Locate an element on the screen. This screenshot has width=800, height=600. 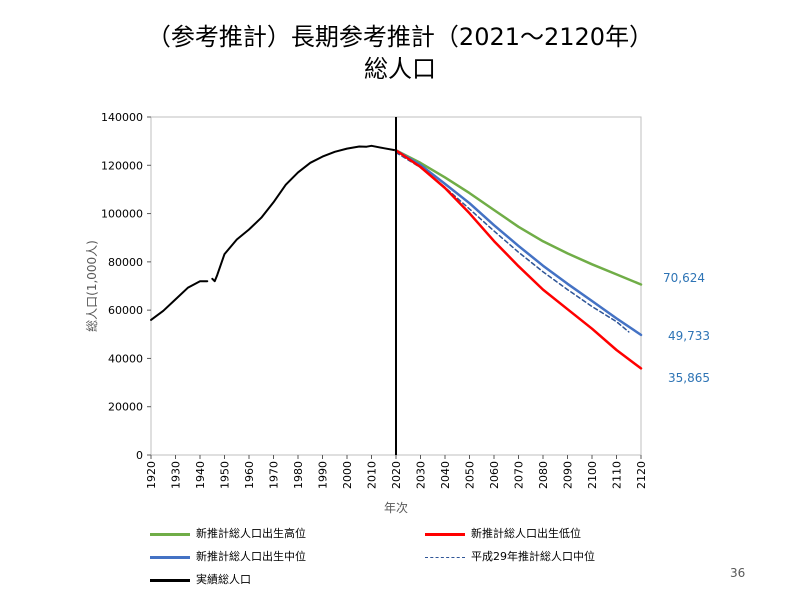
legend-actual: 実績総人口 is located at coordinates (200, 580).